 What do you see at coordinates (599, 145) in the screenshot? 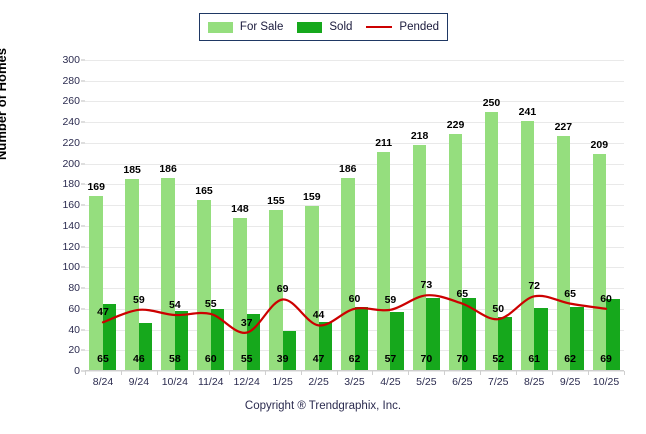
I see `bar-value-label-for-sale: 209` at bounding box center [599, 145].